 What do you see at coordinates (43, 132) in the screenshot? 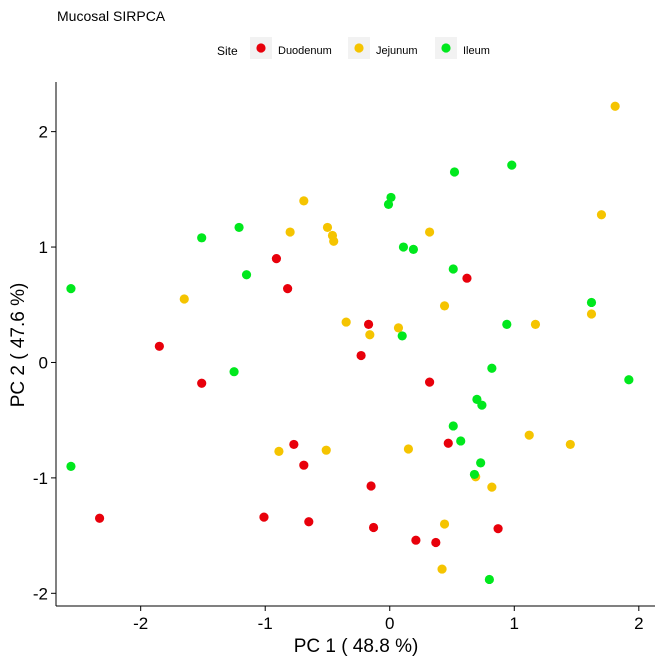
I see `y-tick-label: 2` at bounding box center [43, 132].